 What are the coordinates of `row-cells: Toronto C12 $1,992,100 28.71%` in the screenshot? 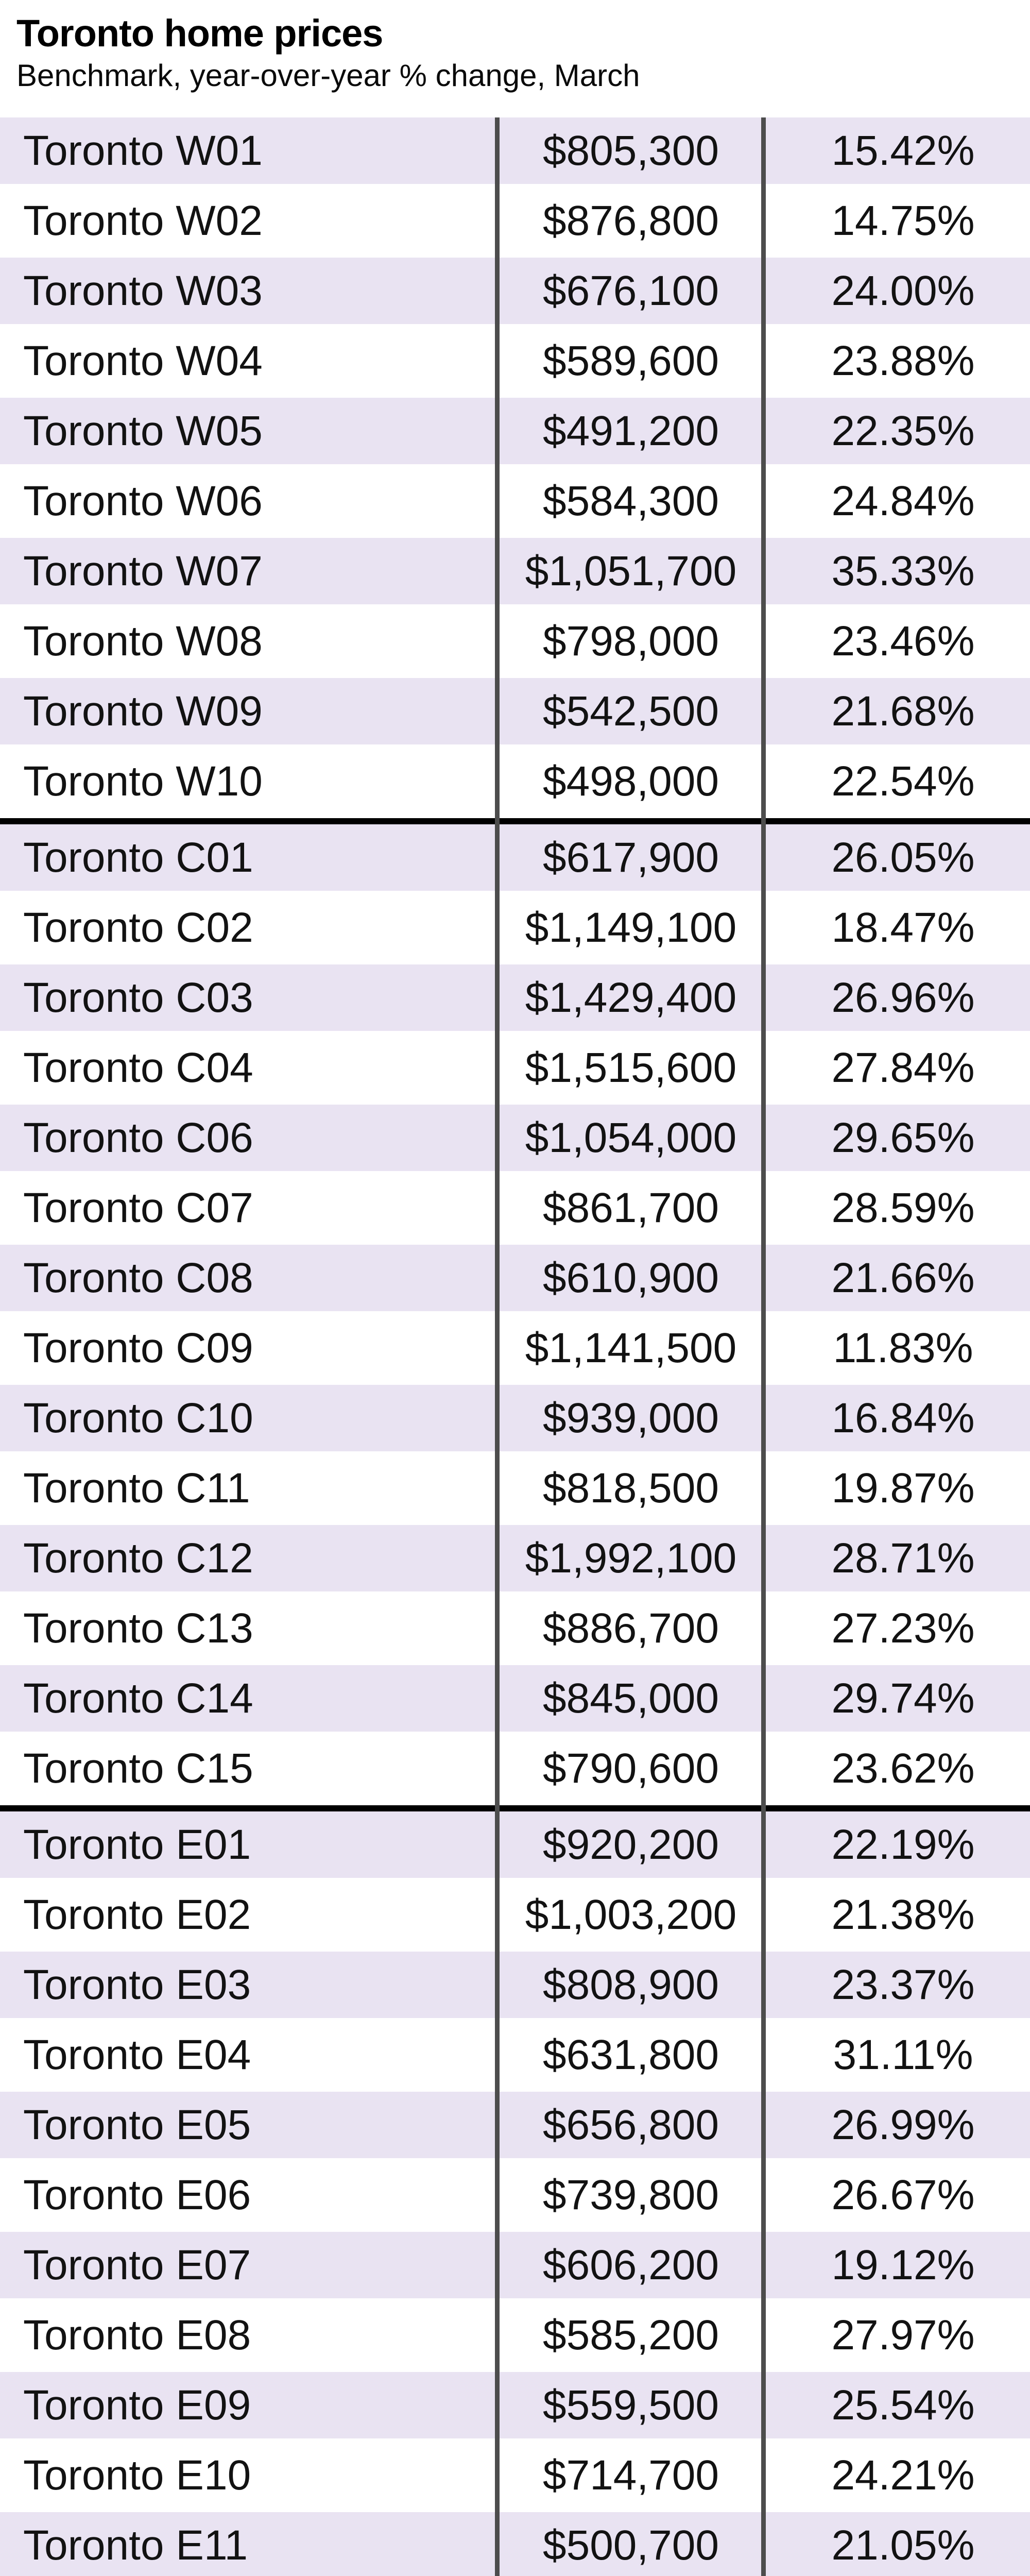 It's located at (515, 1558).